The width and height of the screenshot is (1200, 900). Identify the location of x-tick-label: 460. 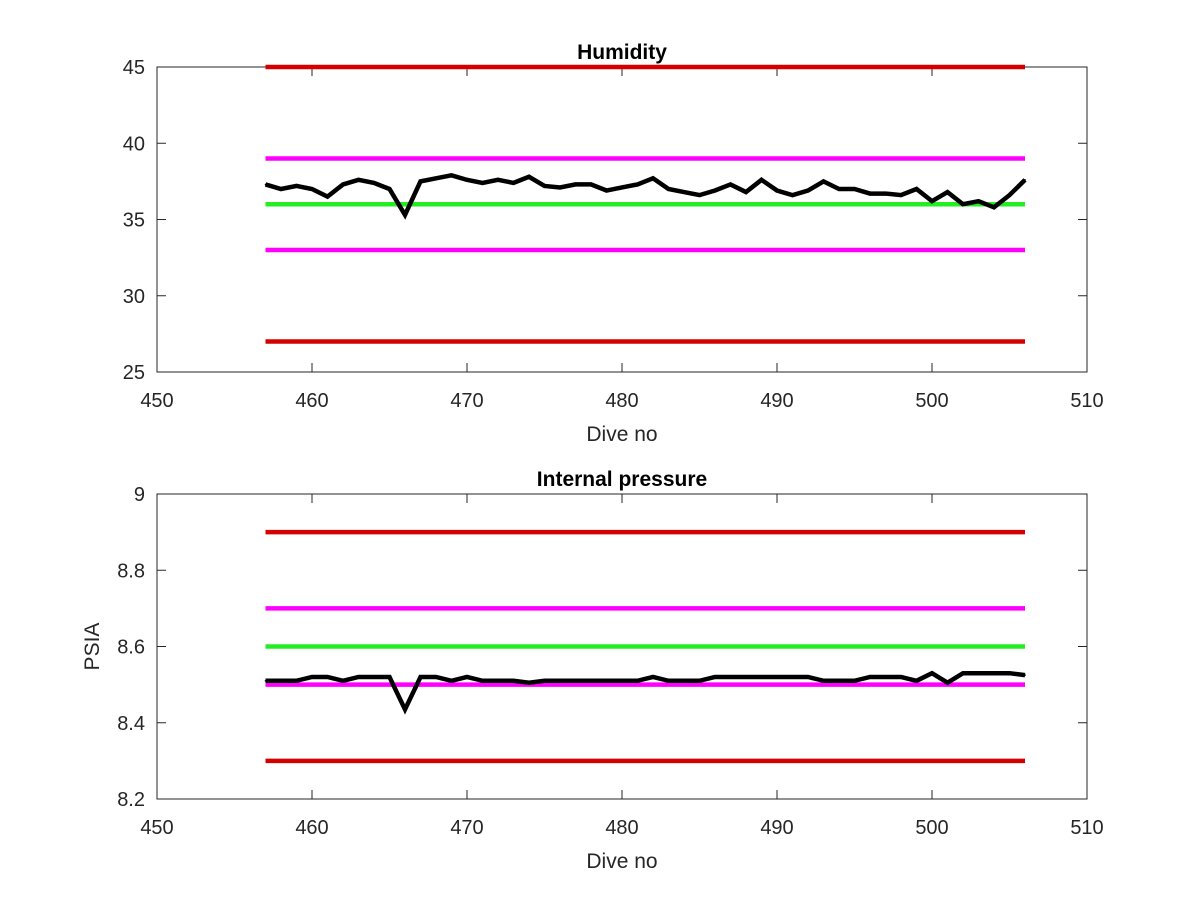
(311, 828).